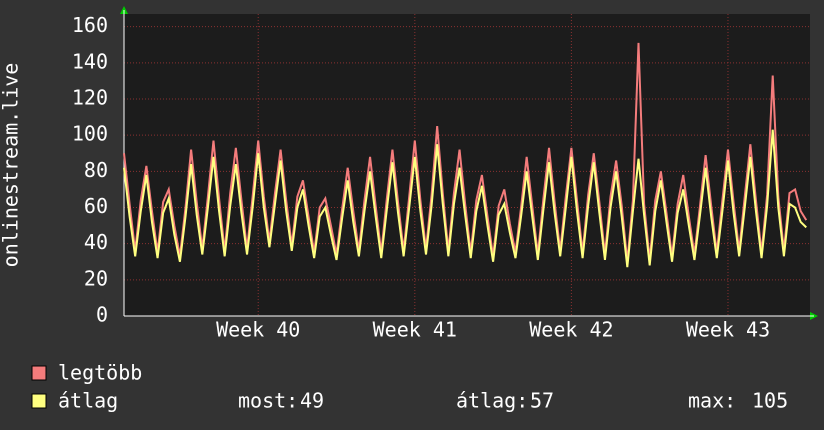 The height and width of the screenshot is (430, 824). I want to click on y-tick-label: 80, so click(96, 170).